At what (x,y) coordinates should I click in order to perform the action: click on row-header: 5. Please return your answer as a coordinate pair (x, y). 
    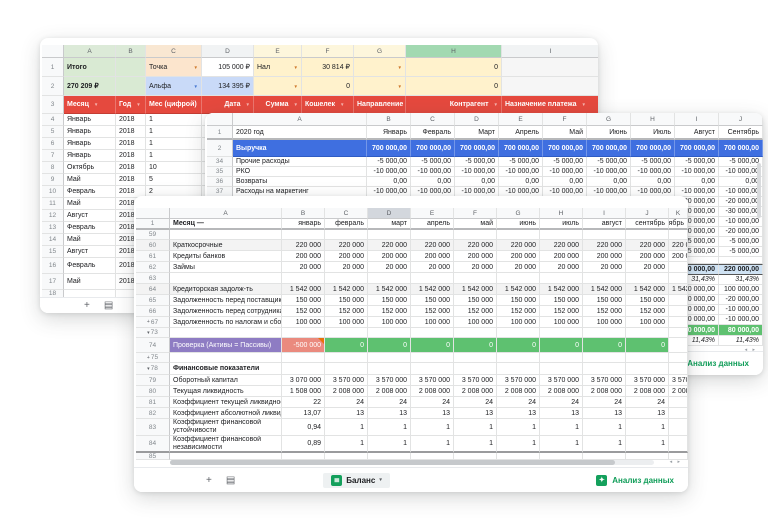
    Looking at the image, I should click on (53, 132).